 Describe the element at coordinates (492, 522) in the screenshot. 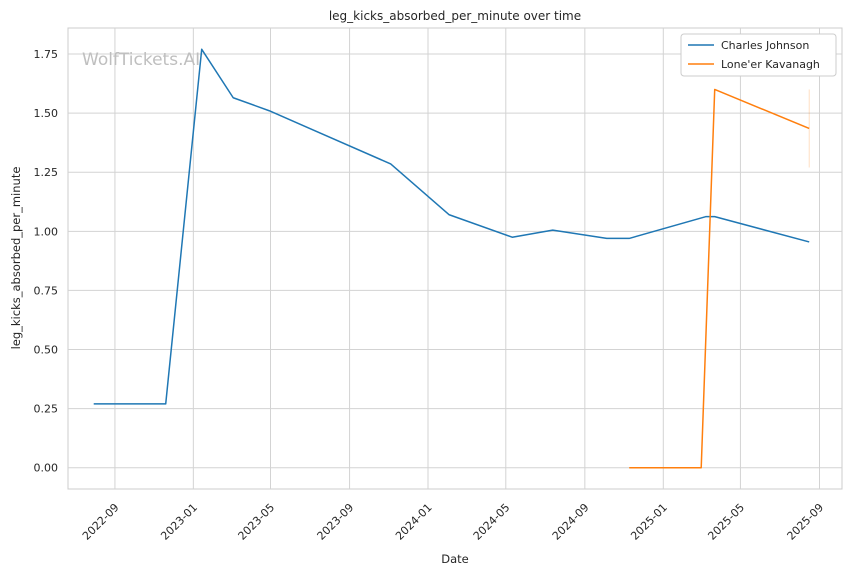

I see `x-tick-label: 2024-05` at that location.